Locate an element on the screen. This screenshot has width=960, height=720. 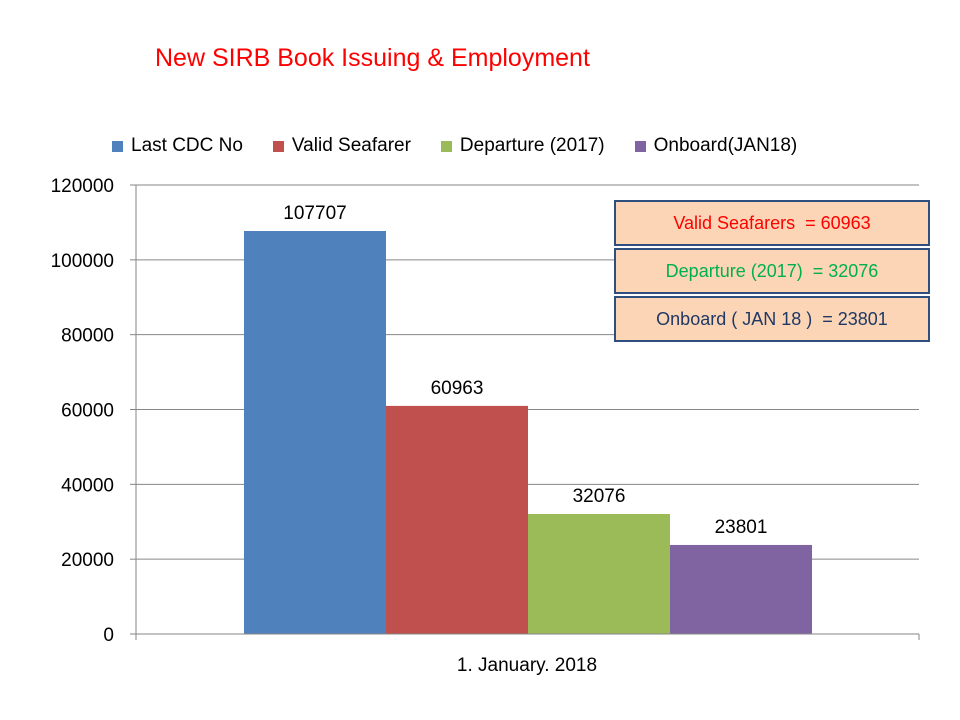
legend-swatch-departure is located at coordinates (446, 146).